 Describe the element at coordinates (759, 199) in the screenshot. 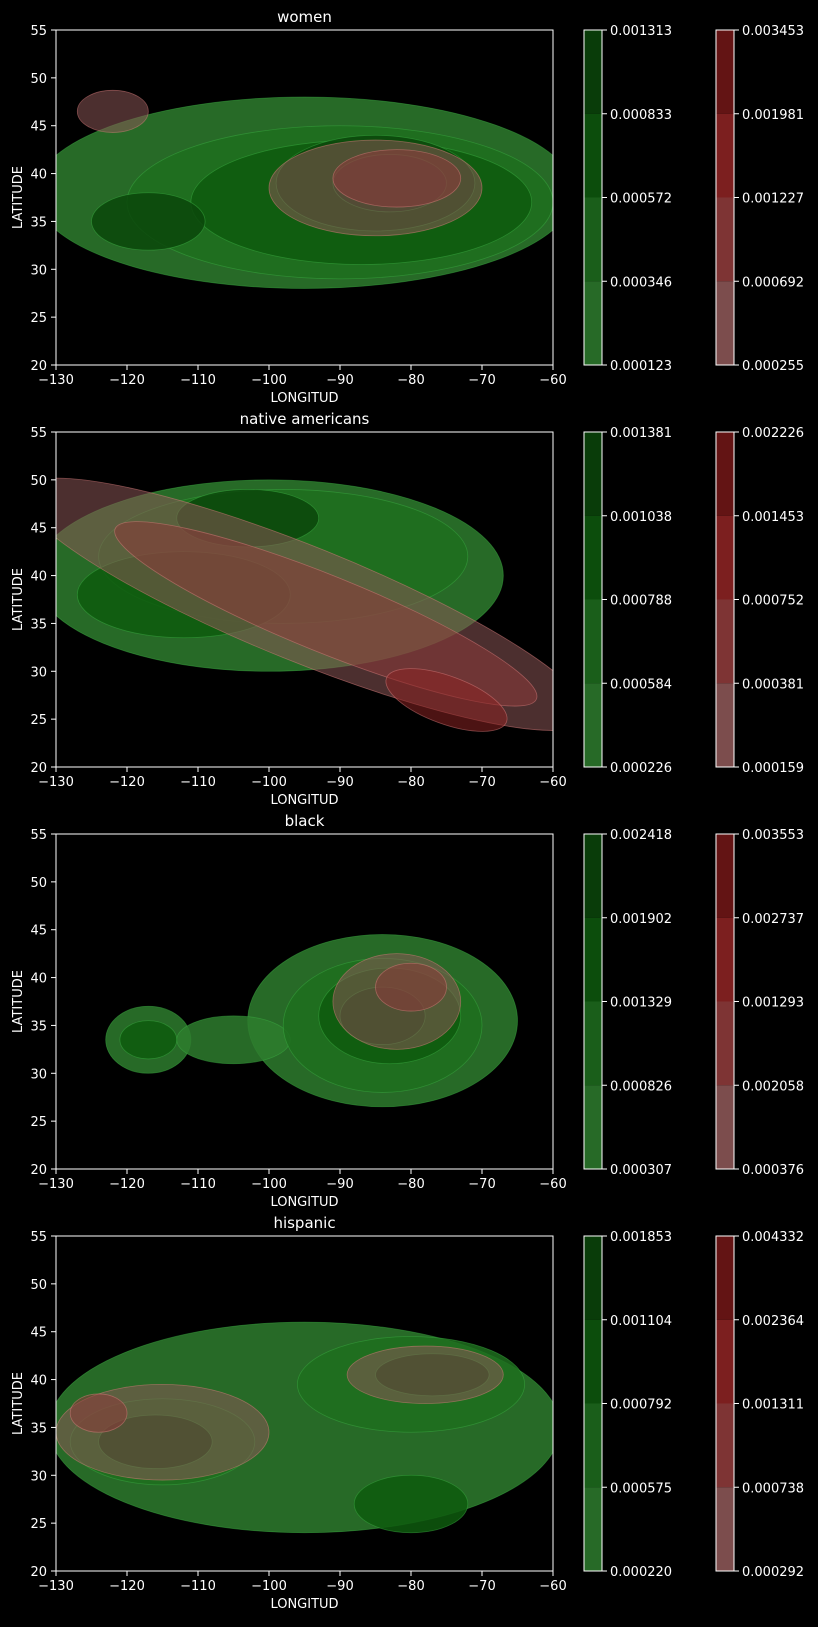

I see `red-colorbar: 0.000255 0.000692 0.001227 0.001981 0.003453` at that location.